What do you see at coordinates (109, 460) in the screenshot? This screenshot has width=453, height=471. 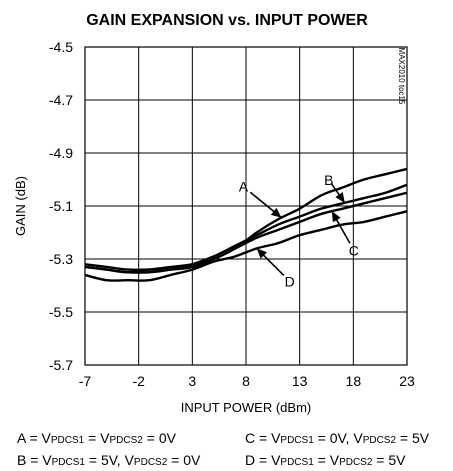 I see `condition-note-b: B = VPDCS1 = 5V, VPDCS2 = 0V` at bounding box center [109, 460].